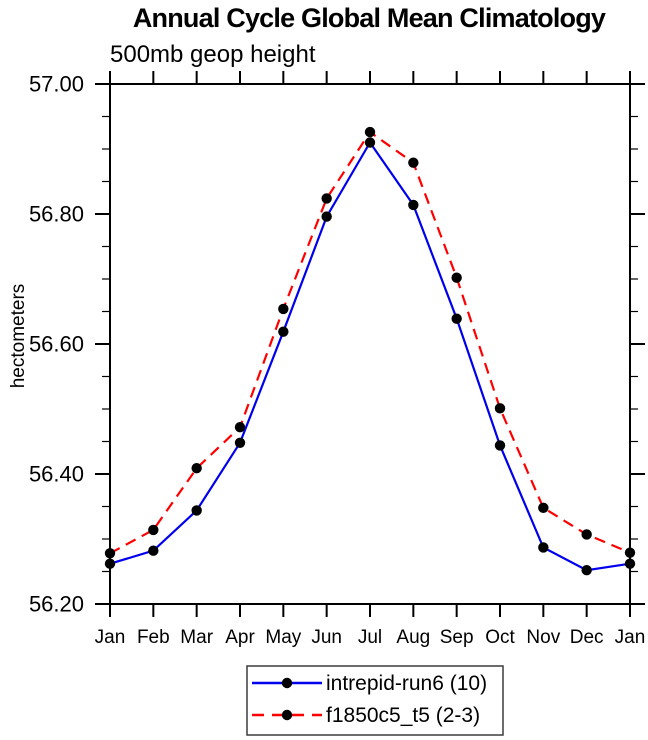  I want to click on y-tick-label: 57.00, so click(56, 84).